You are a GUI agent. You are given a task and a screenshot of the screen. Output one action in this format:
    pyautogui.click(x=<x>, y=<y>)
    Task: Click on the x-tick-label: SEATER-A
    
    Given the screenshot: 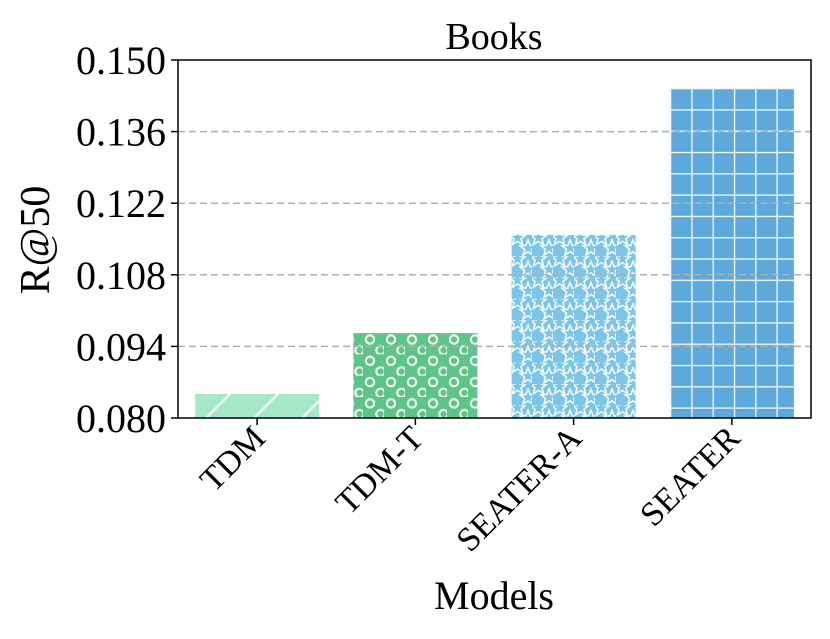 What is the action you would take?
    pyautogui.click(x=520, y=489)
    